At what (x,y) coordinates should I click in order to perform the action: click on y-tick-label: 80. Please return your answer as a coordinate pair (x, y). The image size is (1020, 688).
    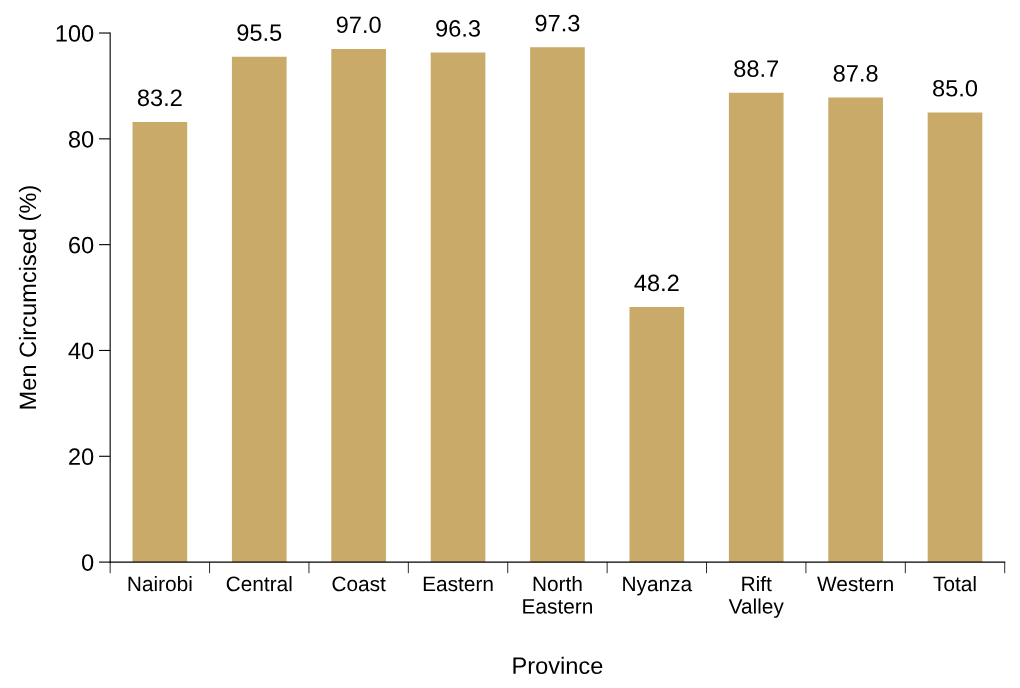
    Looking at the image, I should click on (81, 139).